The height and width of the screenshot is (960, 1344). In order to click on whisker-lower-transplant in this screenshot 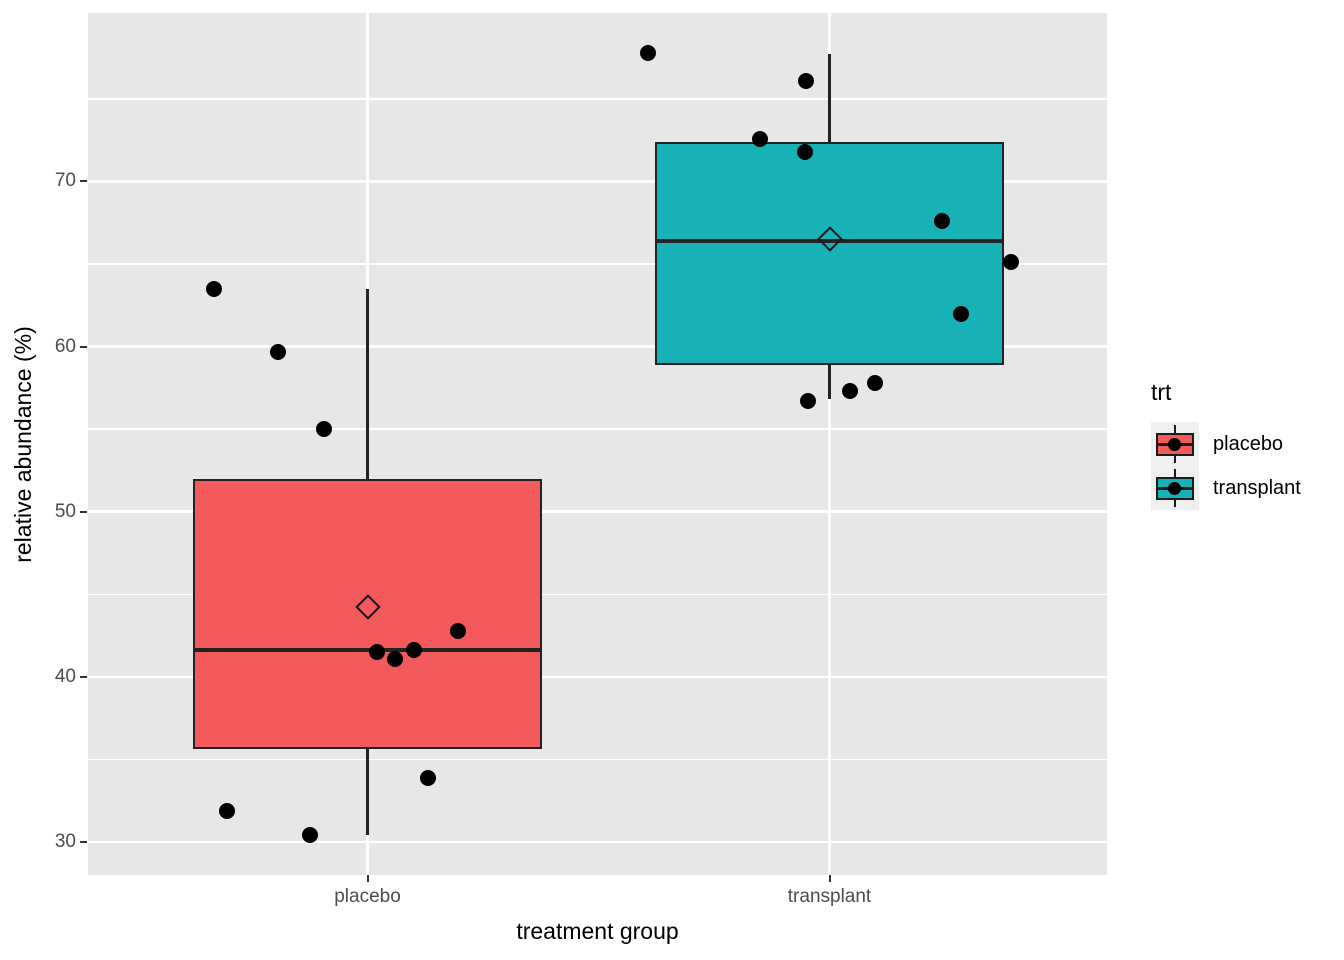, I will do `click(829, 382)`.